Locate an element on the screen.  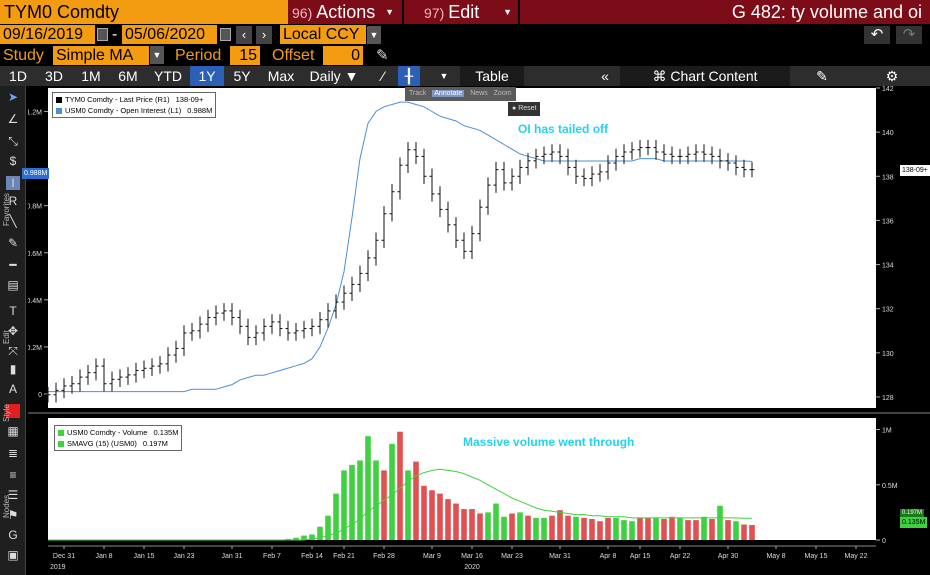
line-chart-icon: ⁄ is located at coordinates (383, 76).